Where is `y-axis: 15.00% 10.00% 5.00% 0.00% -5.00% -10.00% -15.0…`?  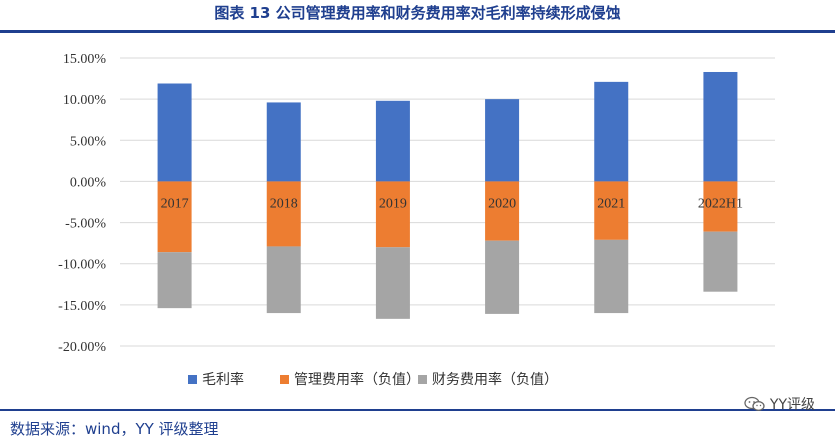
y-axis: 15.00% 10.00% 5.00% 0.00% -5.00% -10.00% -15.0… is located at coordinates (82, 203).